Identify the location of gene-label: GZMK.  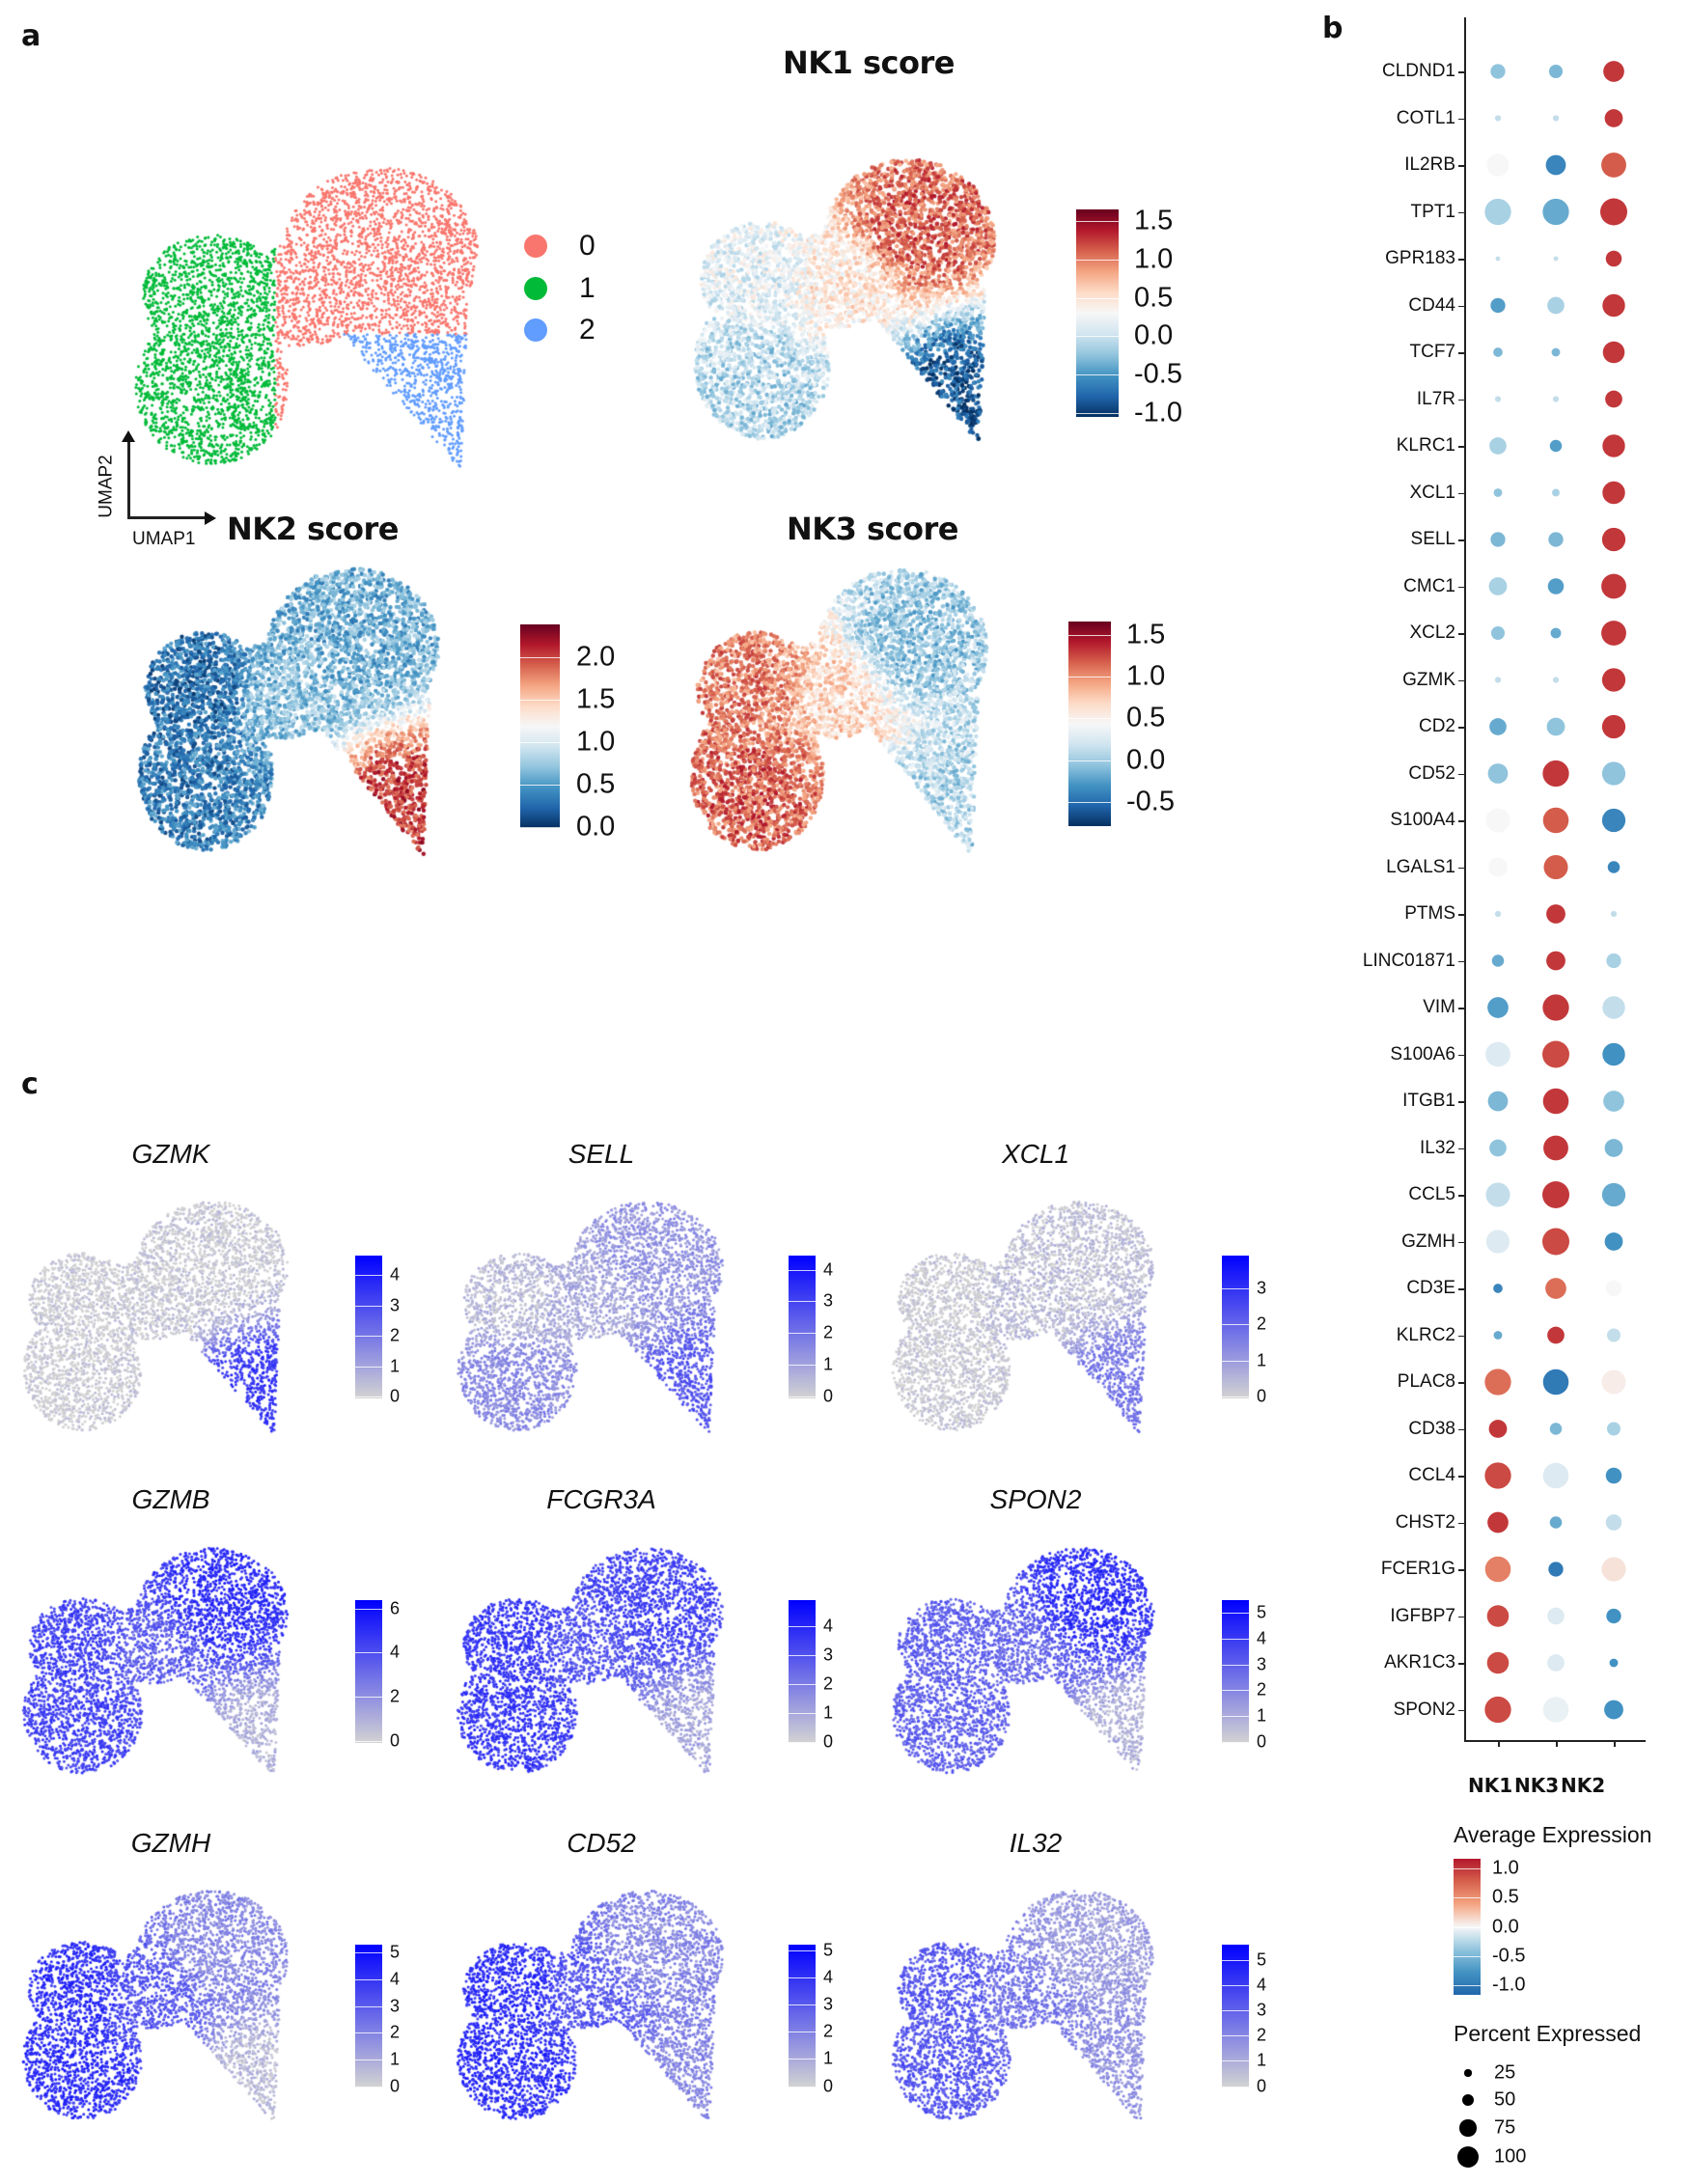
(1428, 680).